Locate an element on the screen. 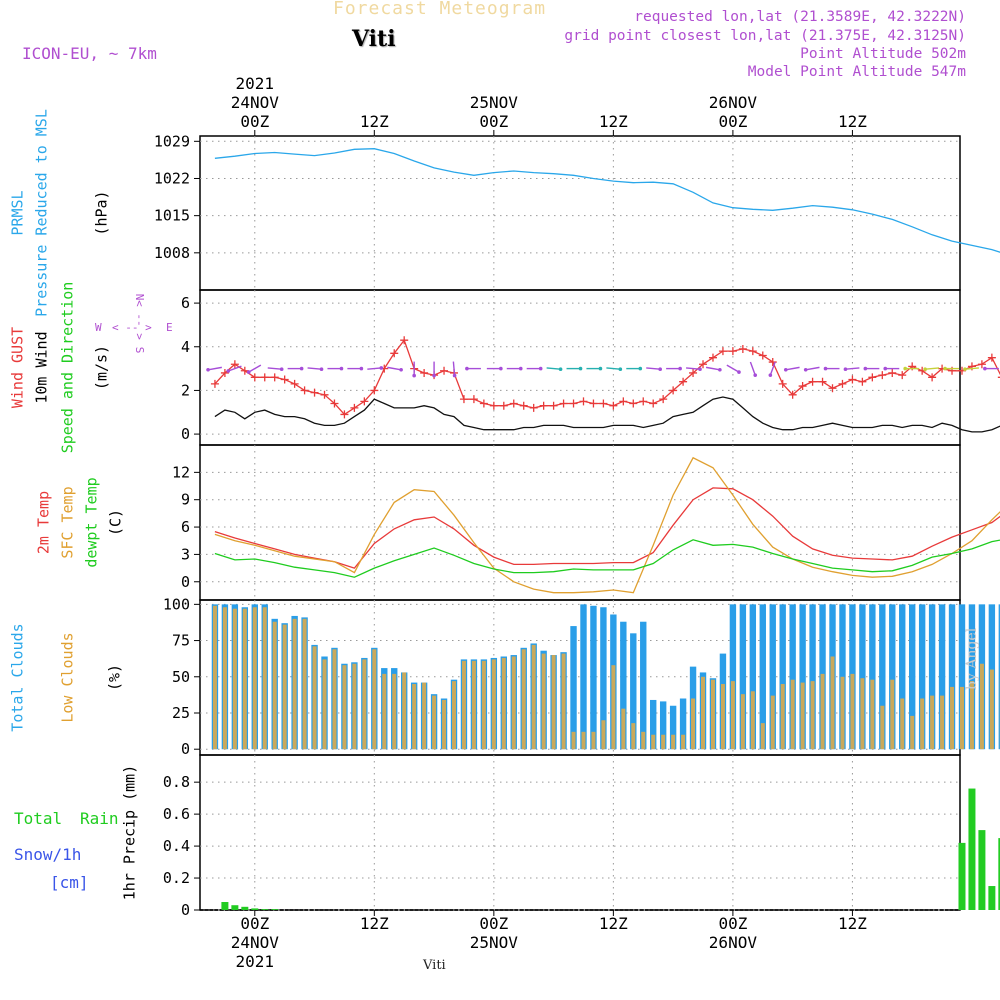  bottom-time-label: 2021 is located at coordinates (255, 961).